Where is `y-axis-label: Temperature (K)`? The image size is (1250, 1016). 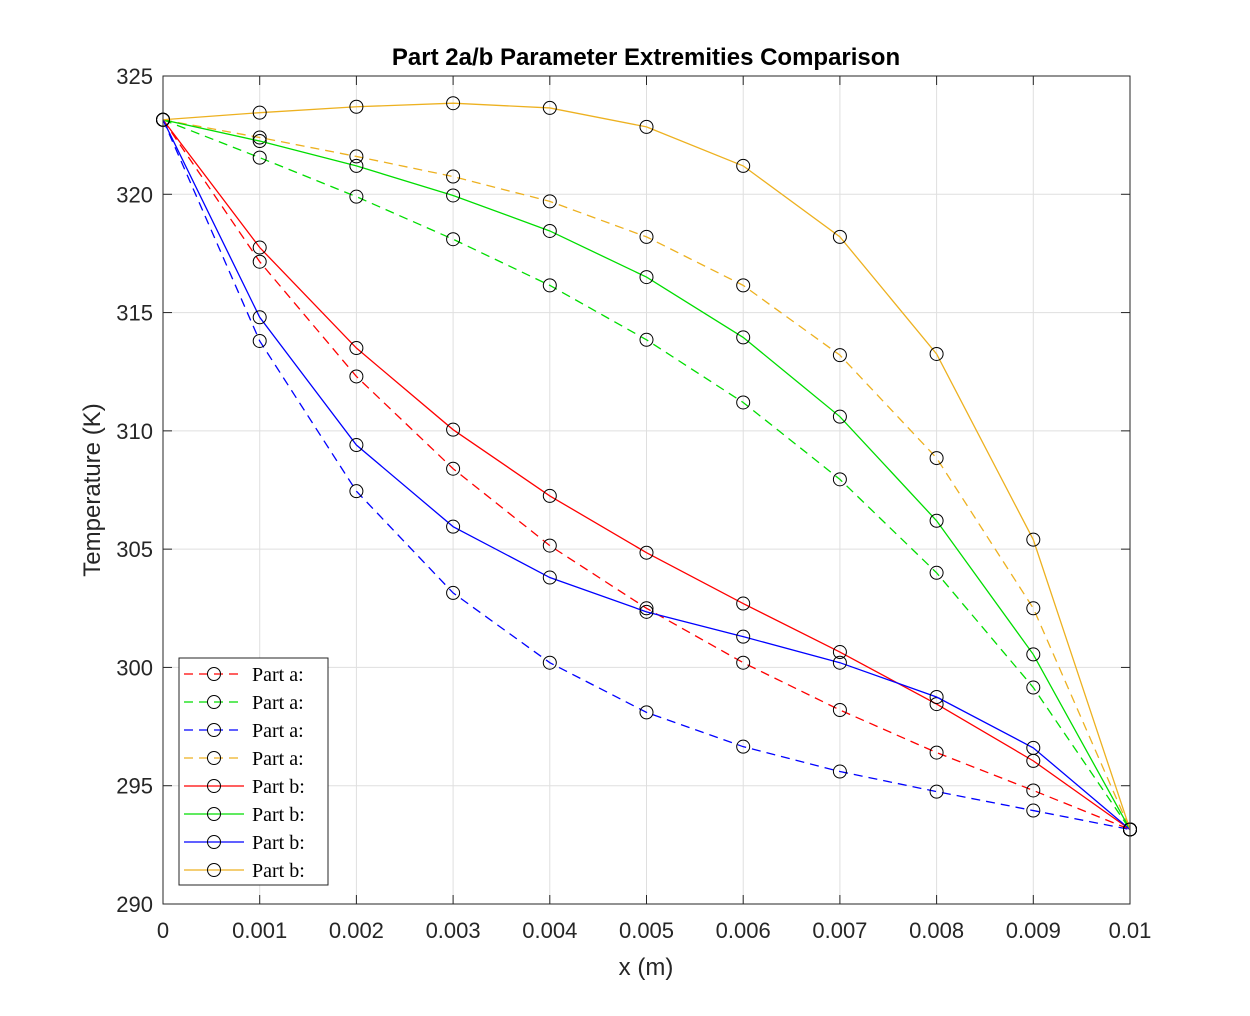 y-axis-label: Temperature (K) is located at coordinates (92, 489).